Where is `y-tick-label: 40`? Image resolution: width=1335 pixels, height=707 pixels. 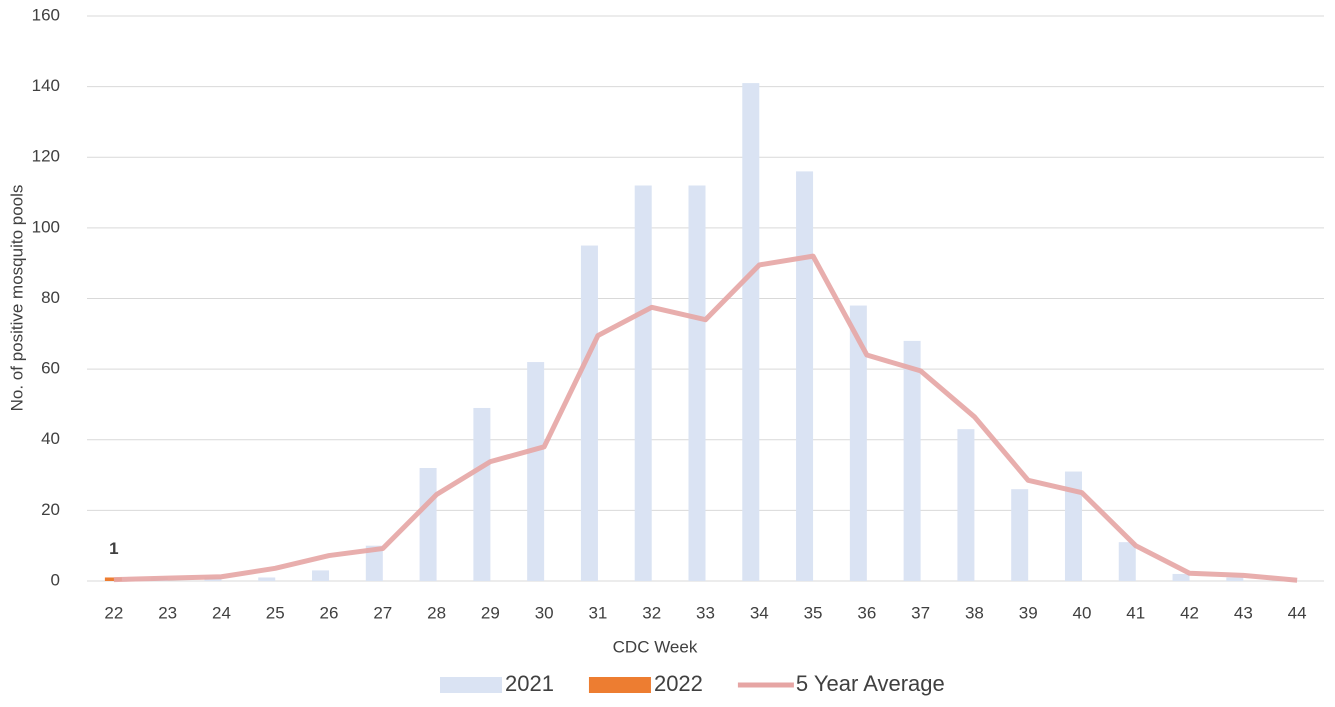 y-tick-label: 40 is located at coordinates (50, 438).